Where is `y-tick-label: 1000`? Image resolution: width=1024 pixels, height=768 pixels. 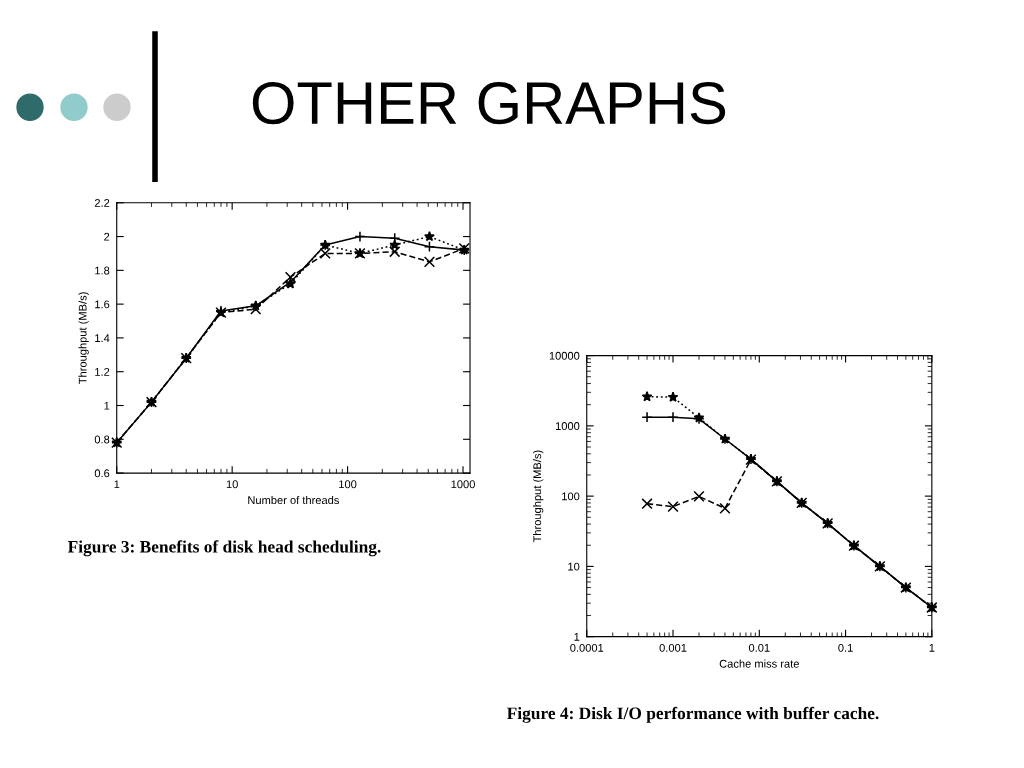 y-tick-label: 1000 is located at coordinates (567, 426).